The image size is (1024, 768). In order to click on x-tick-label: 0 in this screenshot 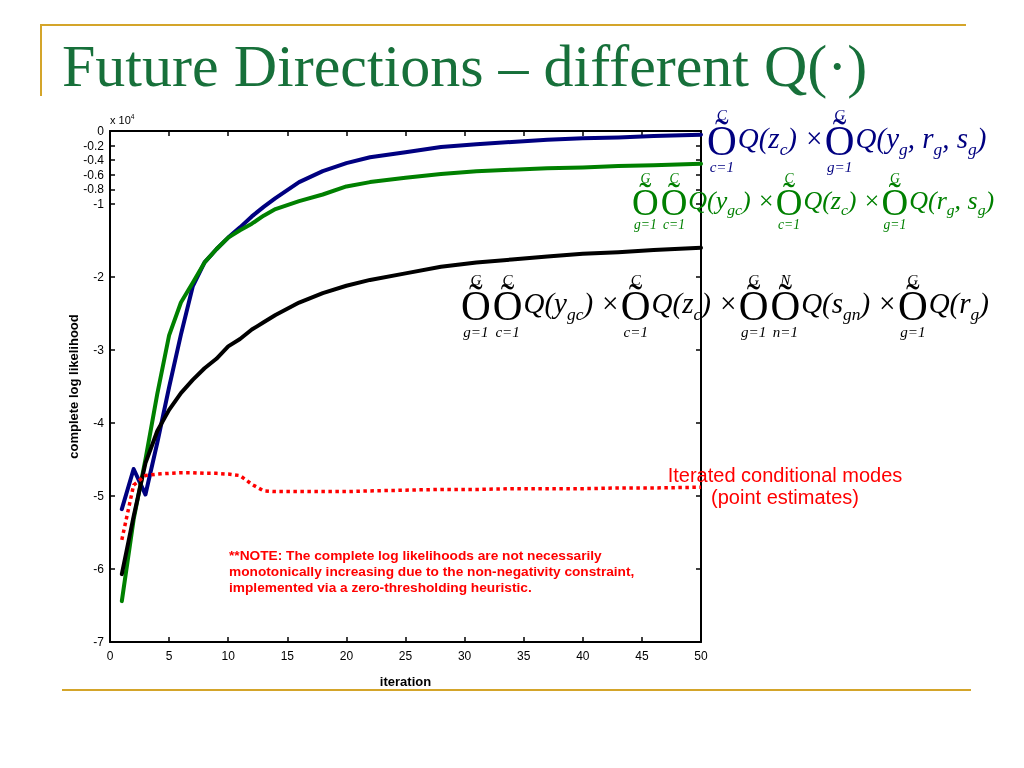, I will do `click(110, 656)`.